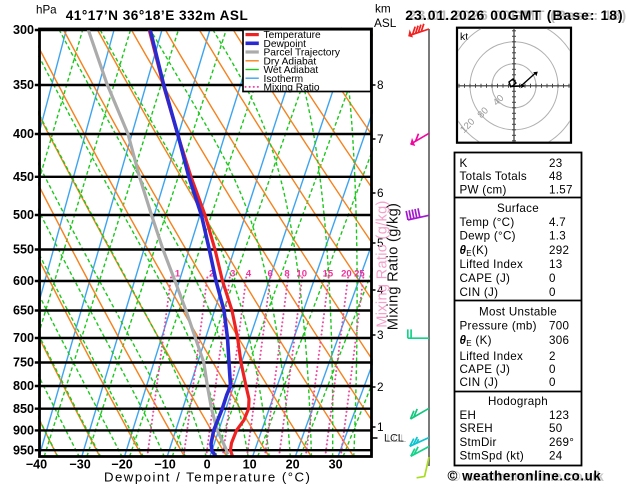  Describe the element at coordinates (328, 273) in the screenshot. I see `svg-text: 15` at that location.